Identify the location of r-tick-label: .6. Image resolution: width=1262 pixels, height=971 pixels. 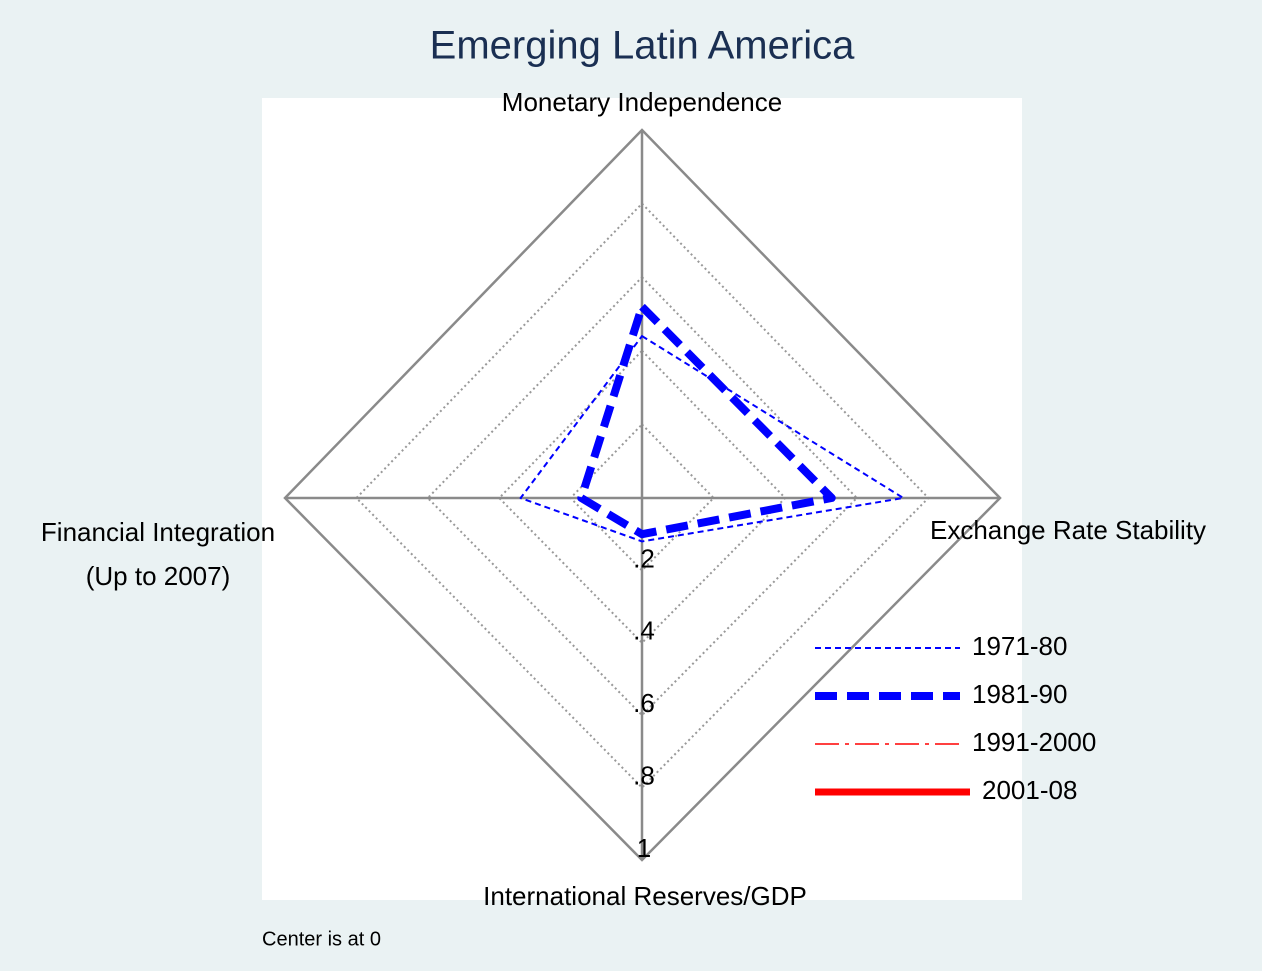
(644, 703).